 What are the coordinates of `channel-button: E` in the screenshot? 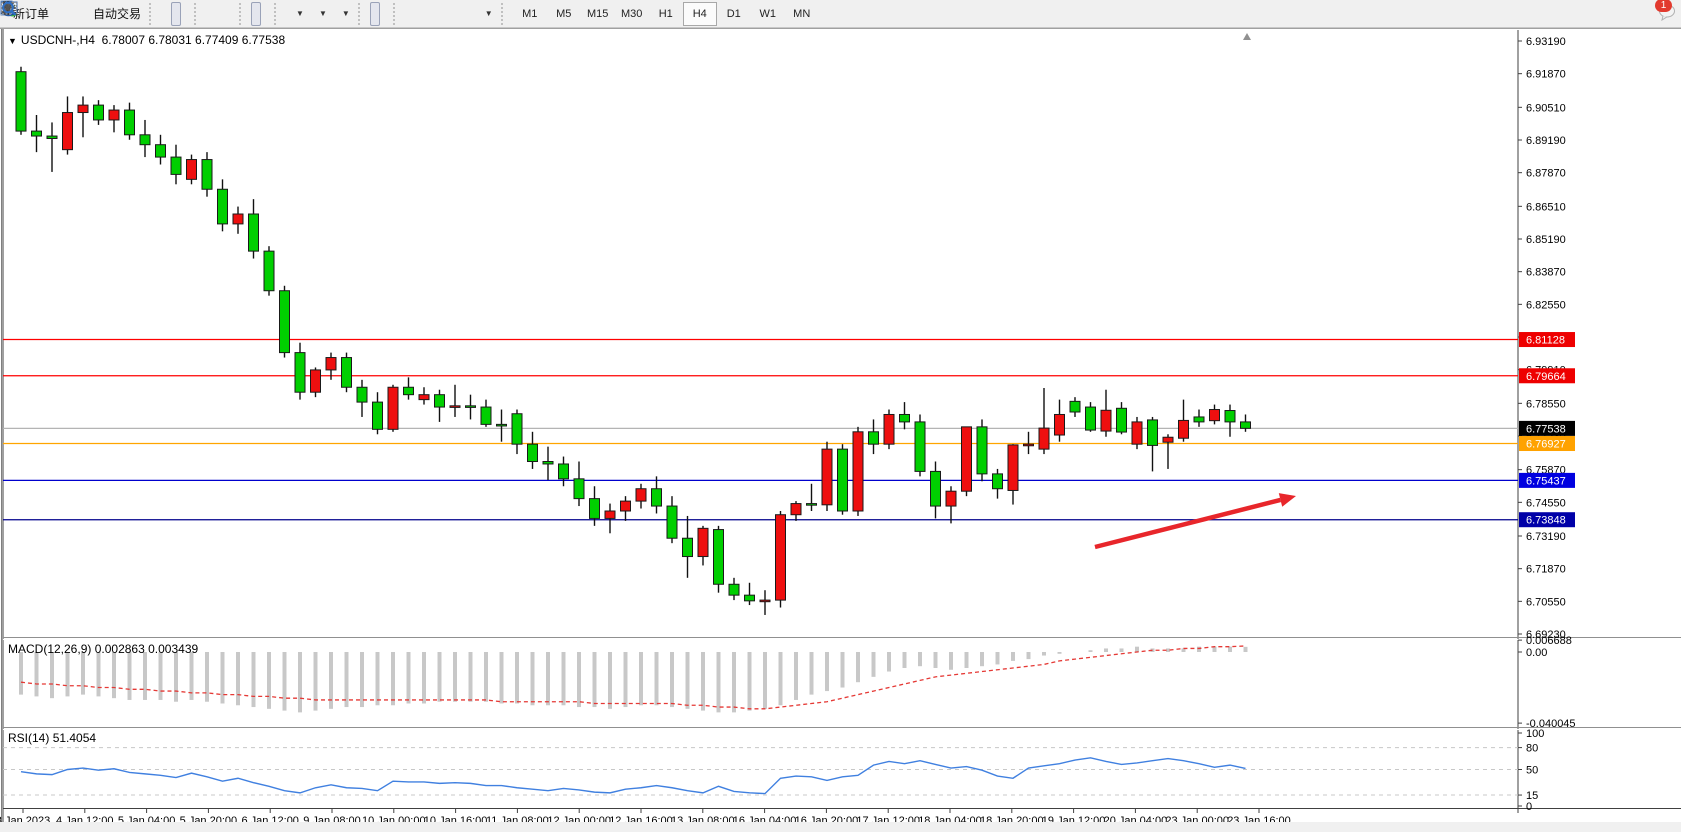 It's located at (223, 13).